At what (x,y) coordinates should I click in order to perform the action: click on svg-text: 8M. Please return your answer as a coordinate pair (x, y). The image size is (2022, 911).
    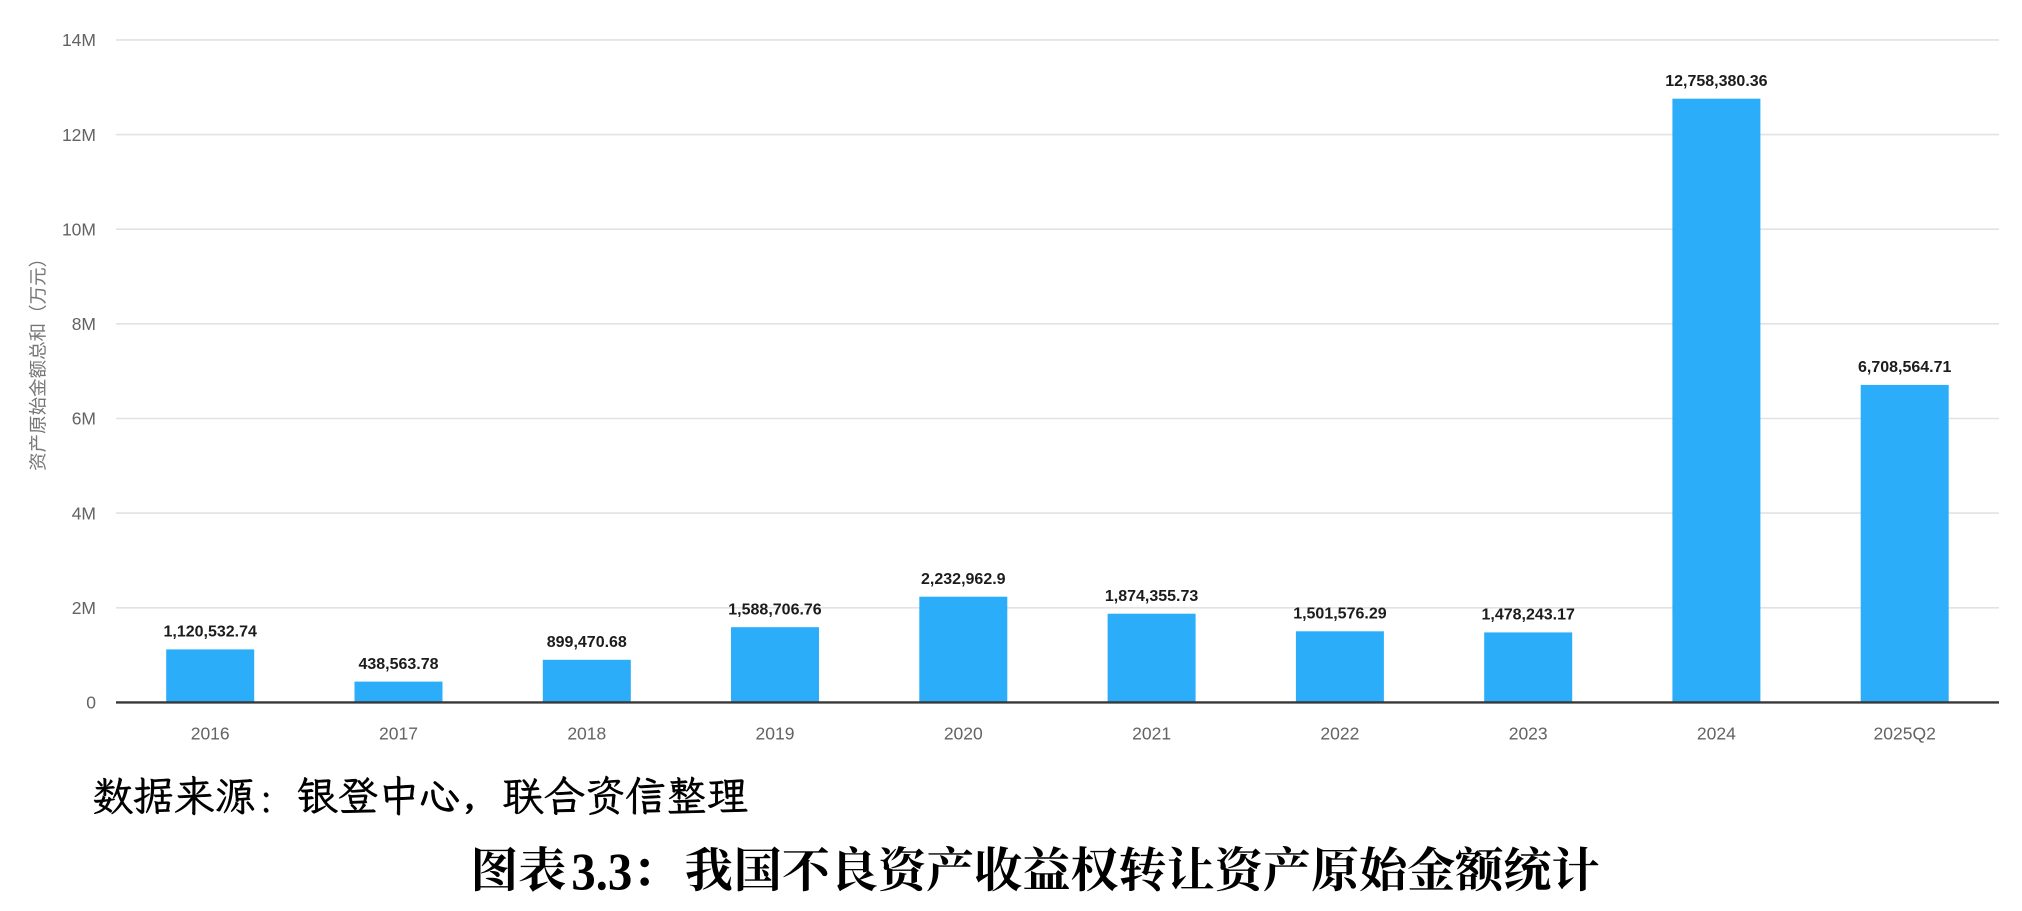
    Looking at the image, I should click on (84, 324).